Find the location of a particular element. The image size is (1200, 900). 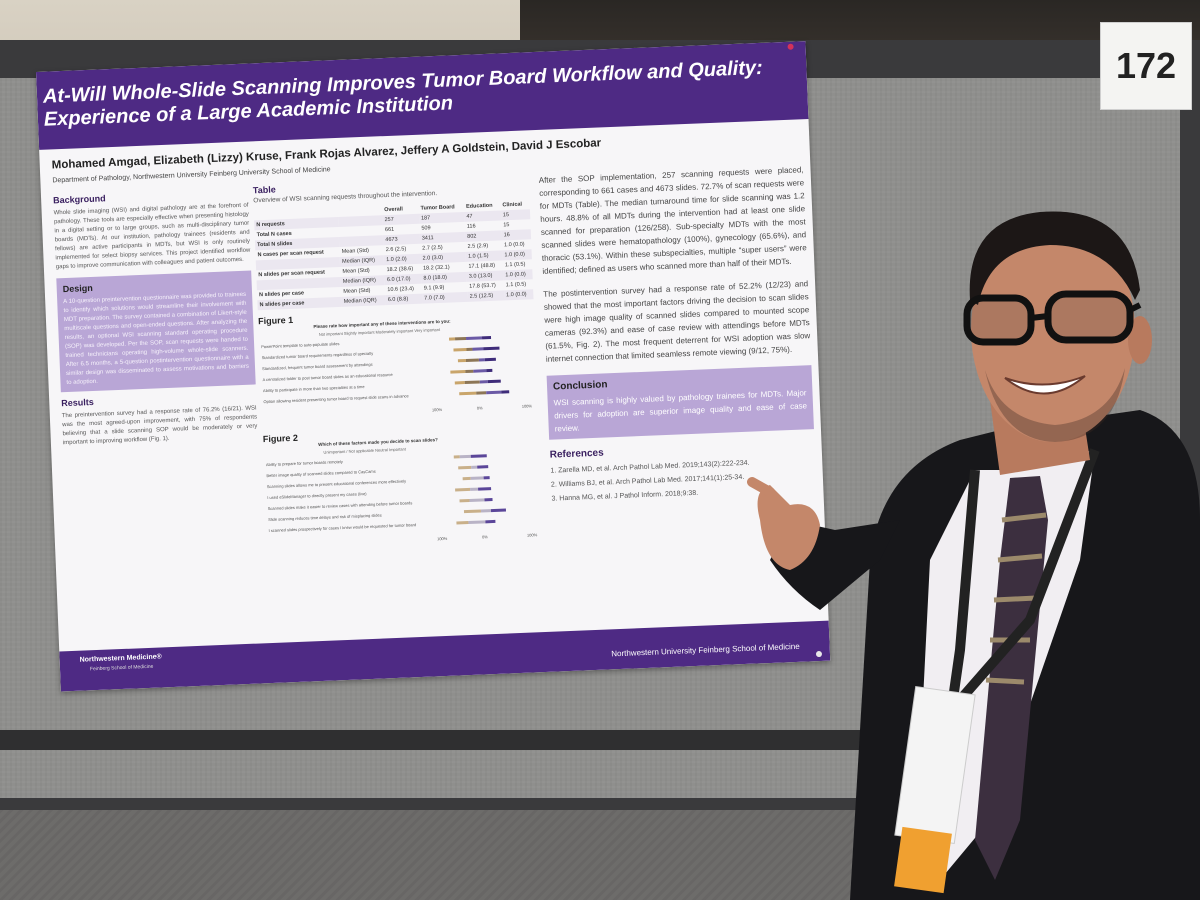

presenter-hair is located at coordinates (1054, 258).